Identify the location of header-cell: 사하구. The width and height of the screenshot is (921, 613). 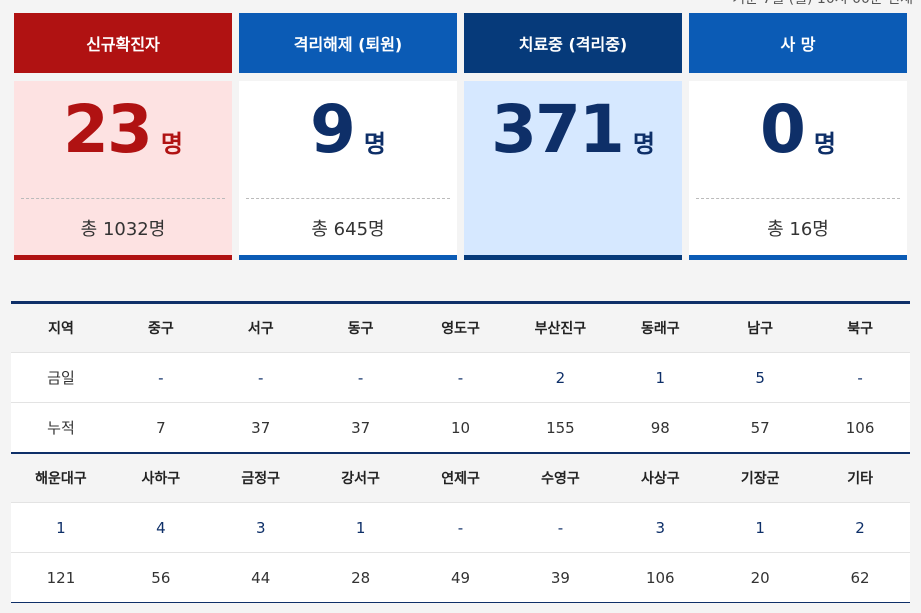
(161, 479).